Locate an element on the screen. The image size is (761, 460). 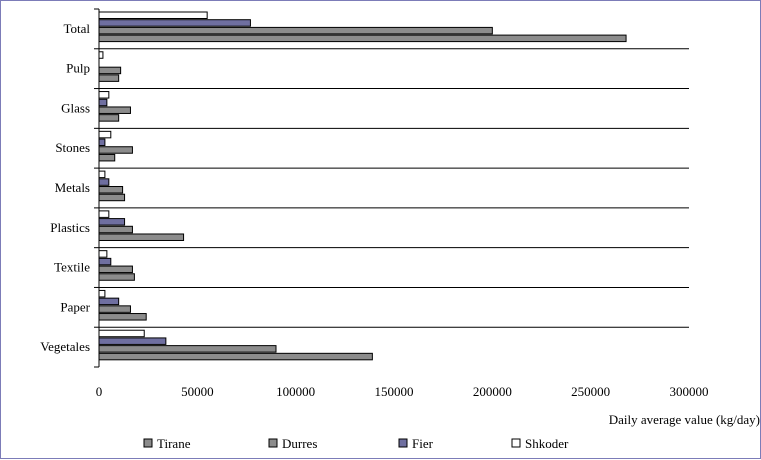
category-label: Paper is located at coordinates (75, 306).